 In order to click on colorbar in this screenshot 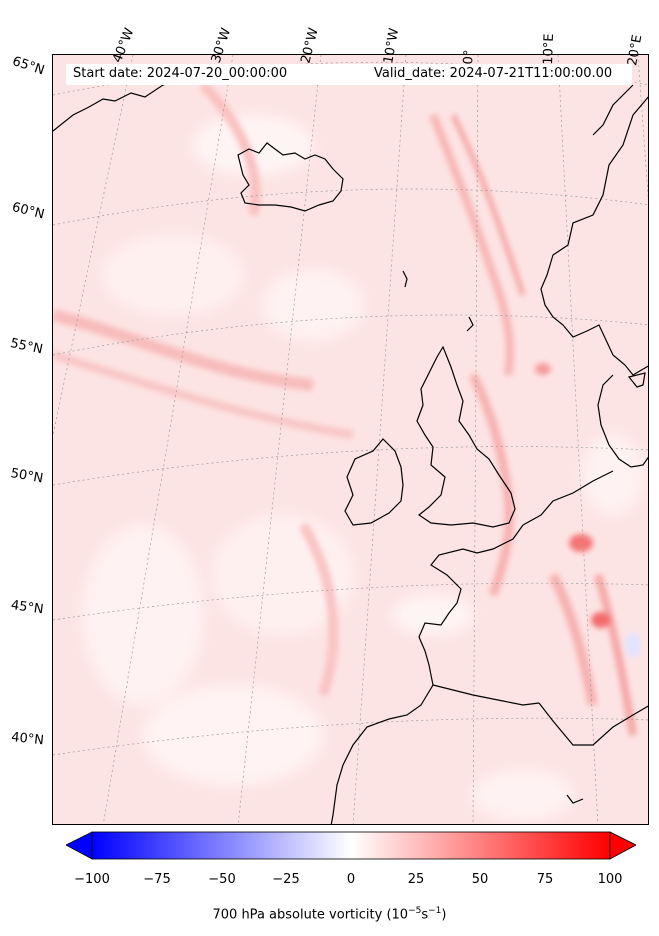, I will do `click(351, 845)`.